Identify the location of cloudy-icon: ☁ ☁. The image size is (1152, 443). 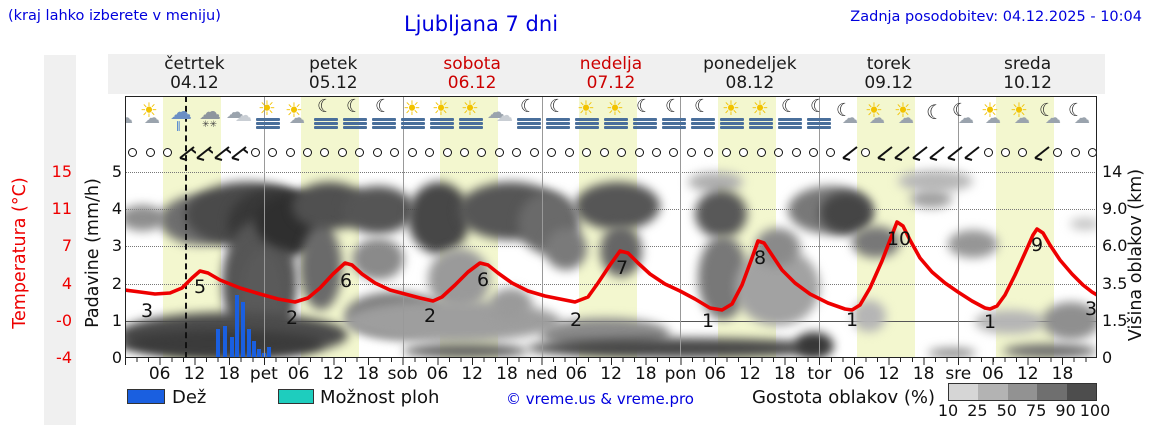
(239, 114).